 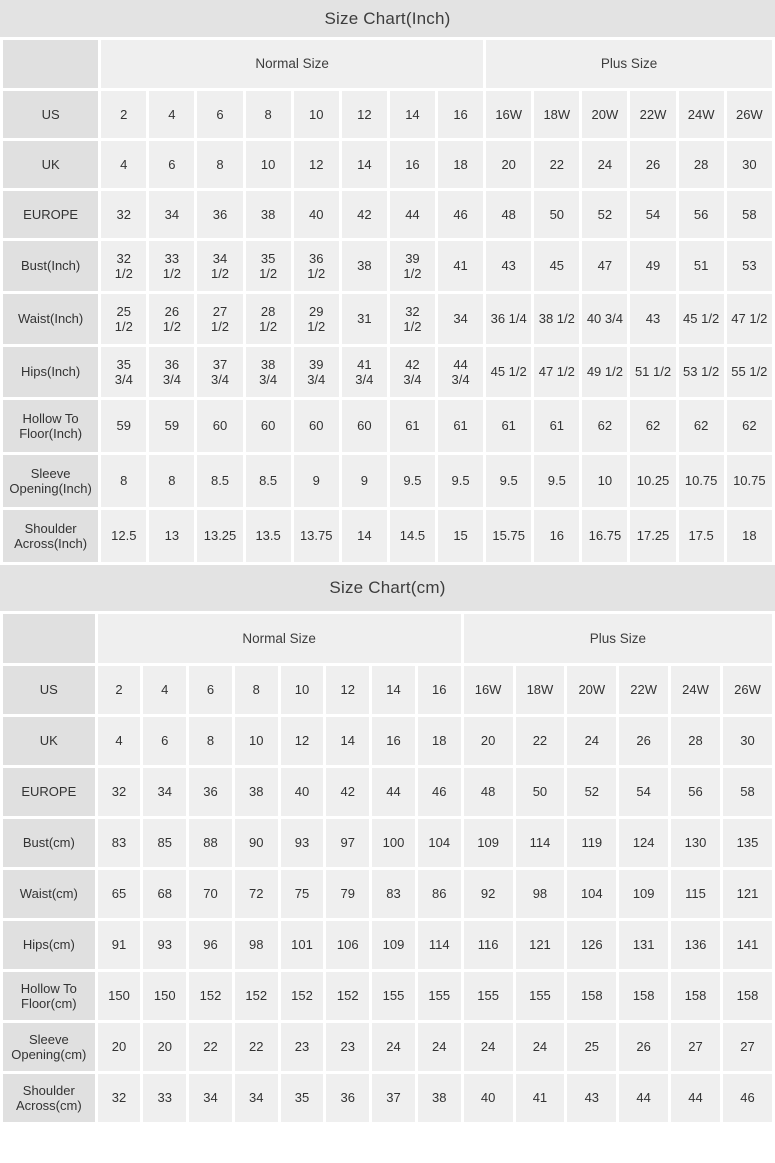 I want to click on cell-waist-cm-2: 70, so click(x=210, y=894).